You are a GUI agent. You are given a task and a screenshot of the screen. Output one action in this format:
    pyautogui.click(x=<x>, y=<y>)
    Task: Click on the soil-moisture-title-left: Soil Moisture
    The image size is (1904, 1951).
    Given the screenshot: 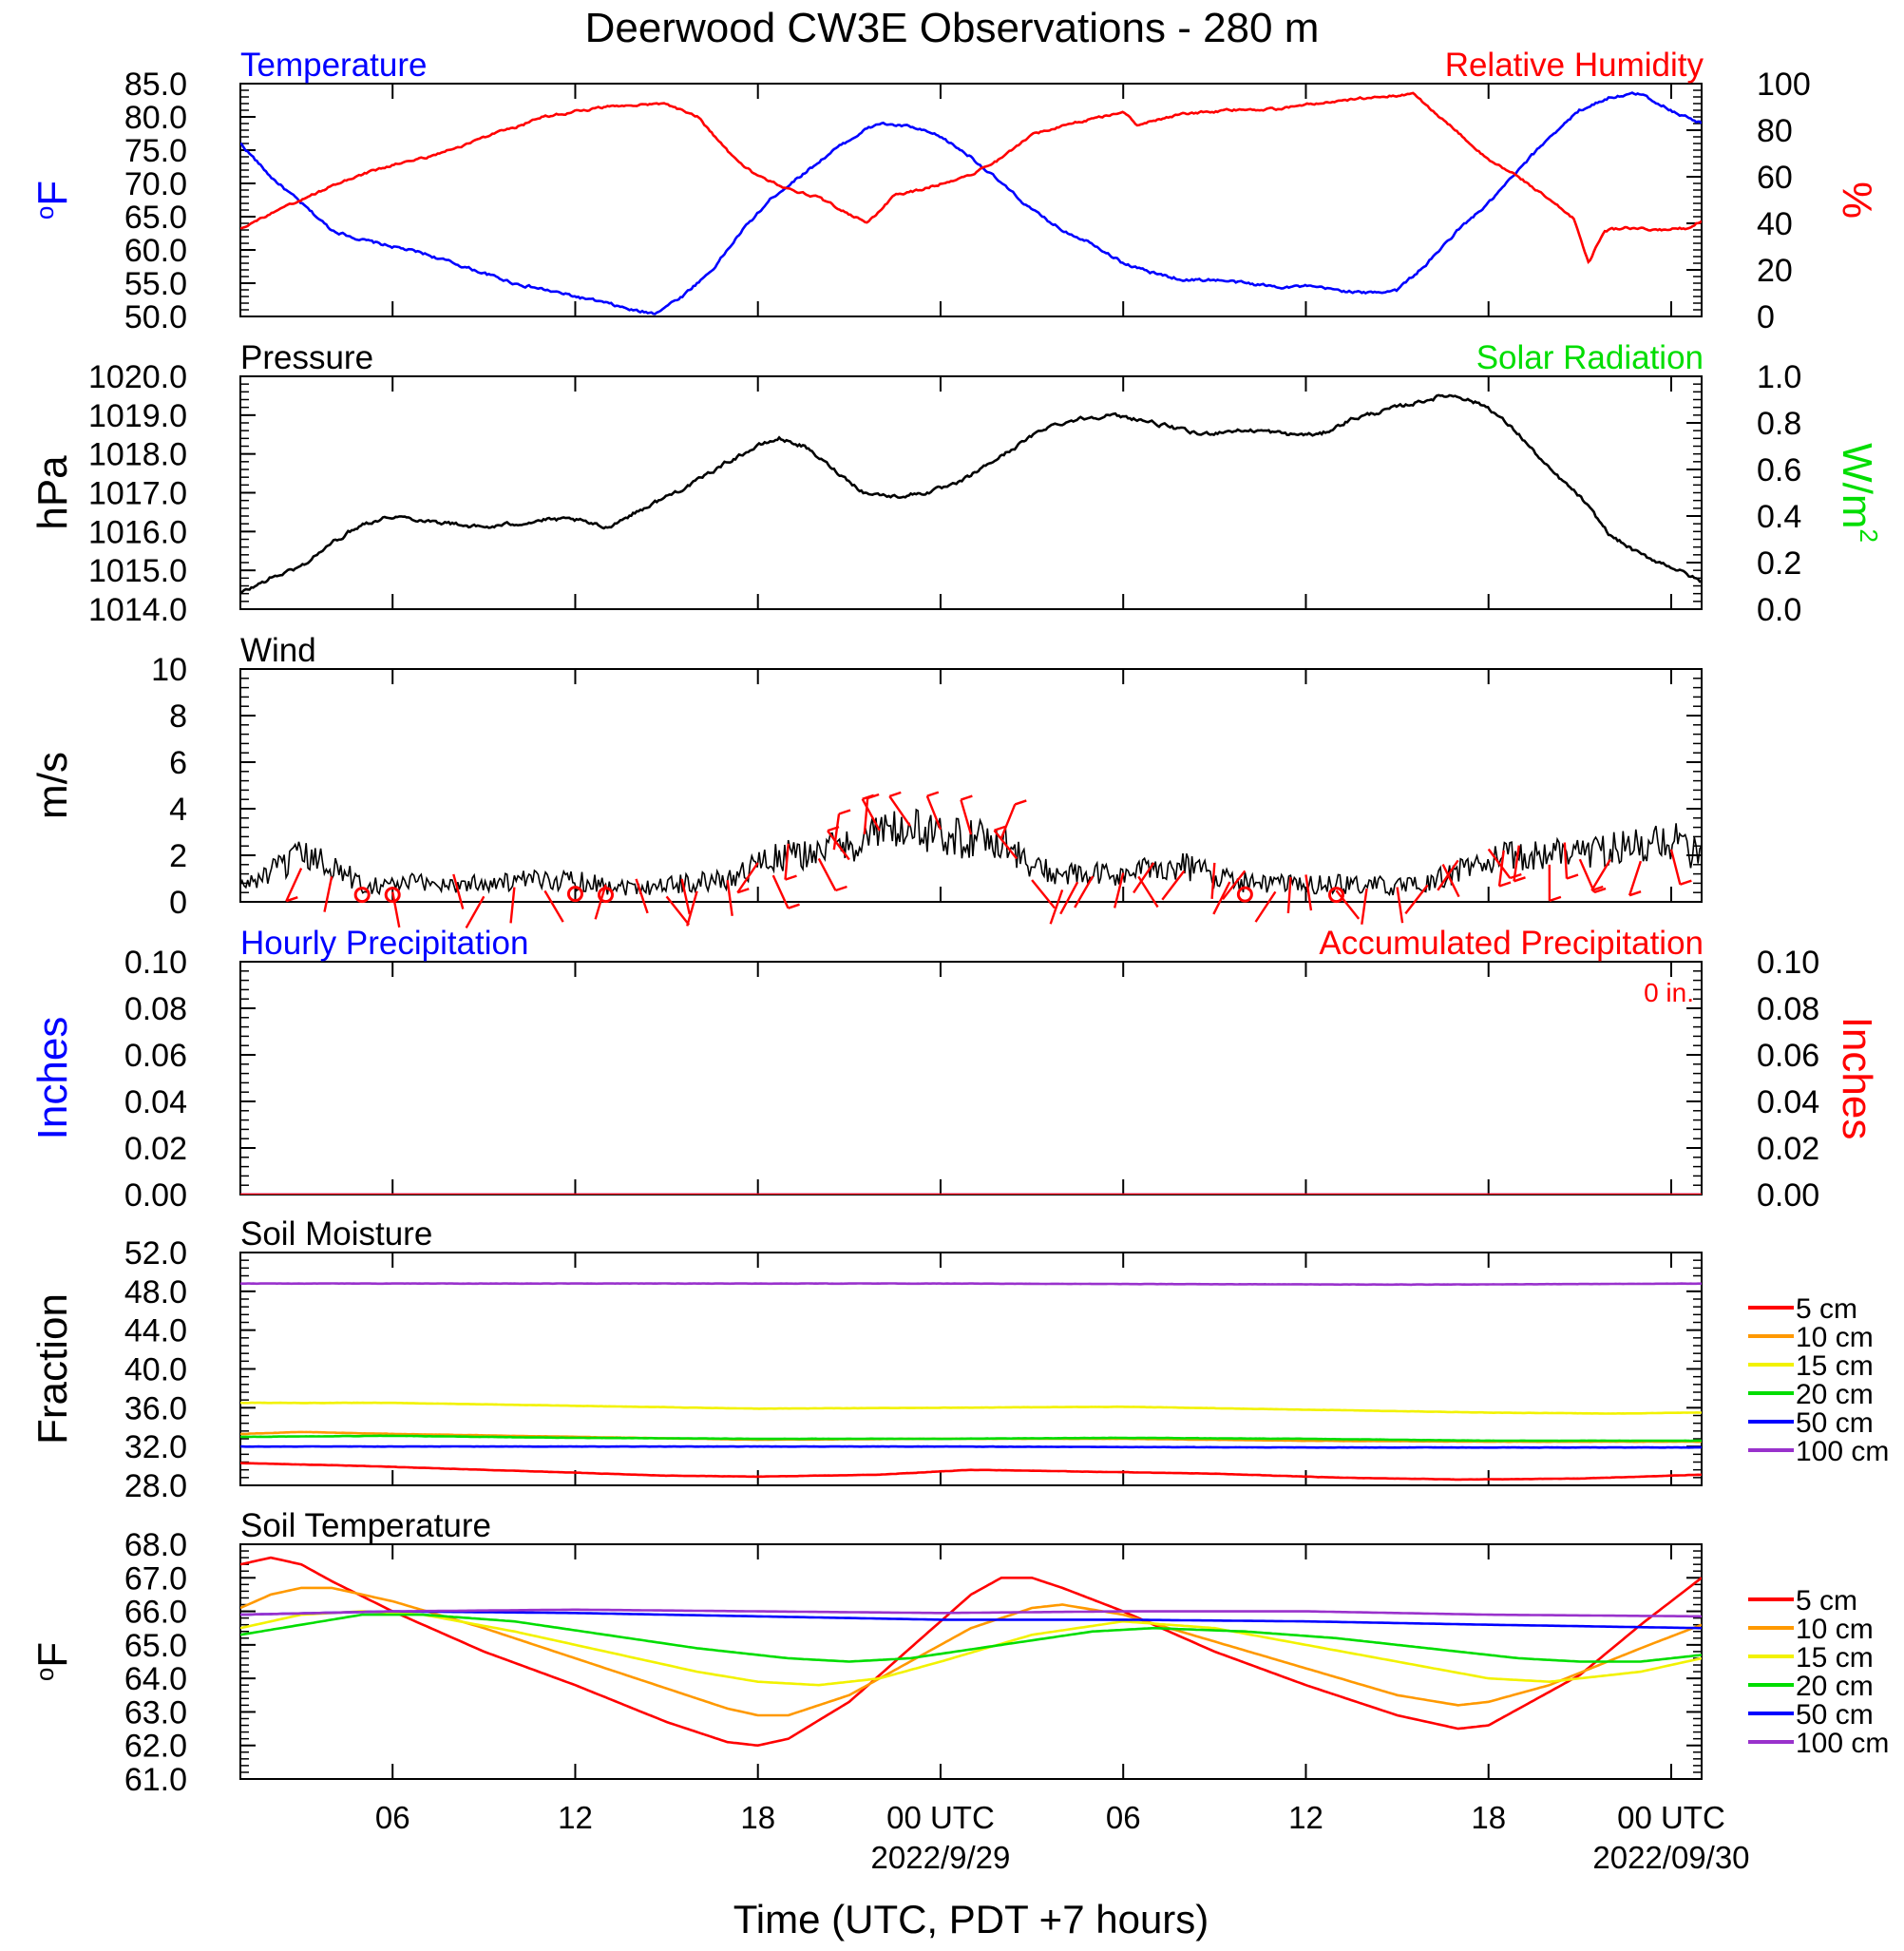 What is the action you would take?
    pyautogui.click(x=336, y=1234)
    